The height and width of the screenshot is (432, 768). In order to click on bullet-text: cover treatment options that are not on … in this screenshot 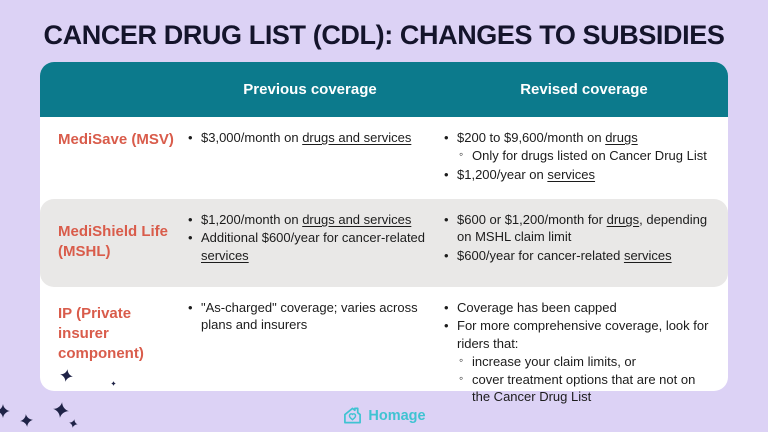, I will do `click(584, 388)`.